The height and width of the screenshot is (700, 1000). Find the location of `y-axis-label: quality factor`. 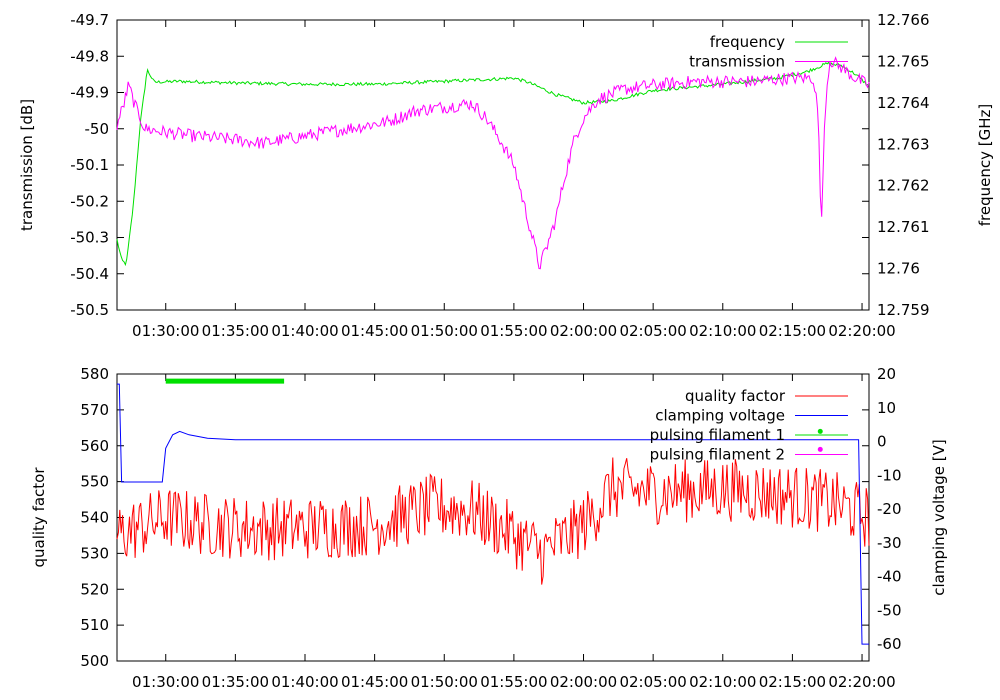

y-axis-label: quality factor is located at coordinates (39, 517).